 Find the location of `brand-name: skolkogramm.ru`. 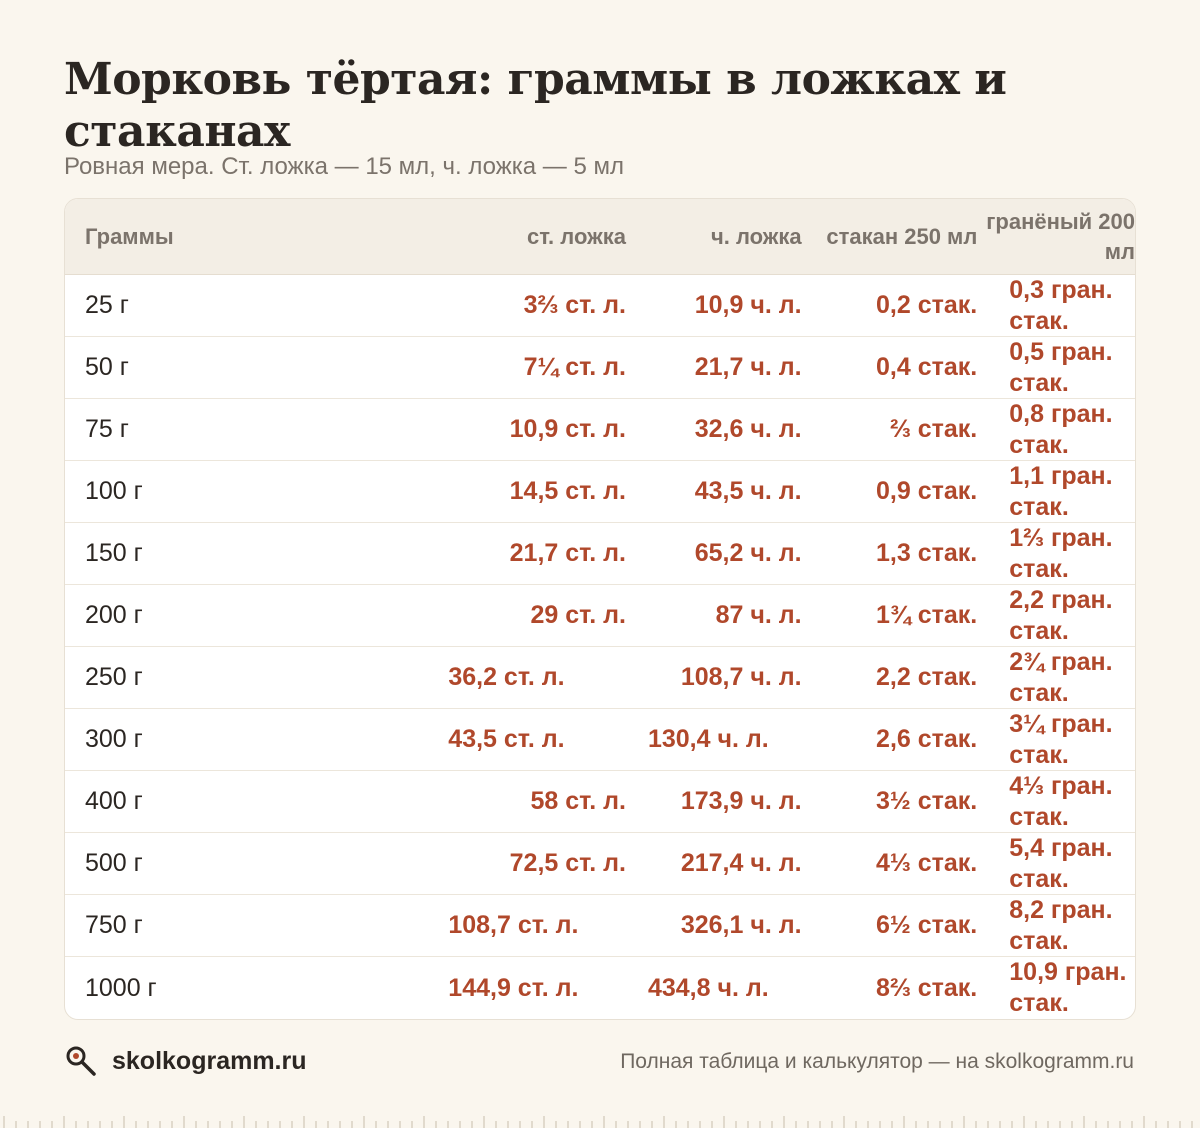

brand-name: skolkogramm.ru is located at coordinates (209, 1060).